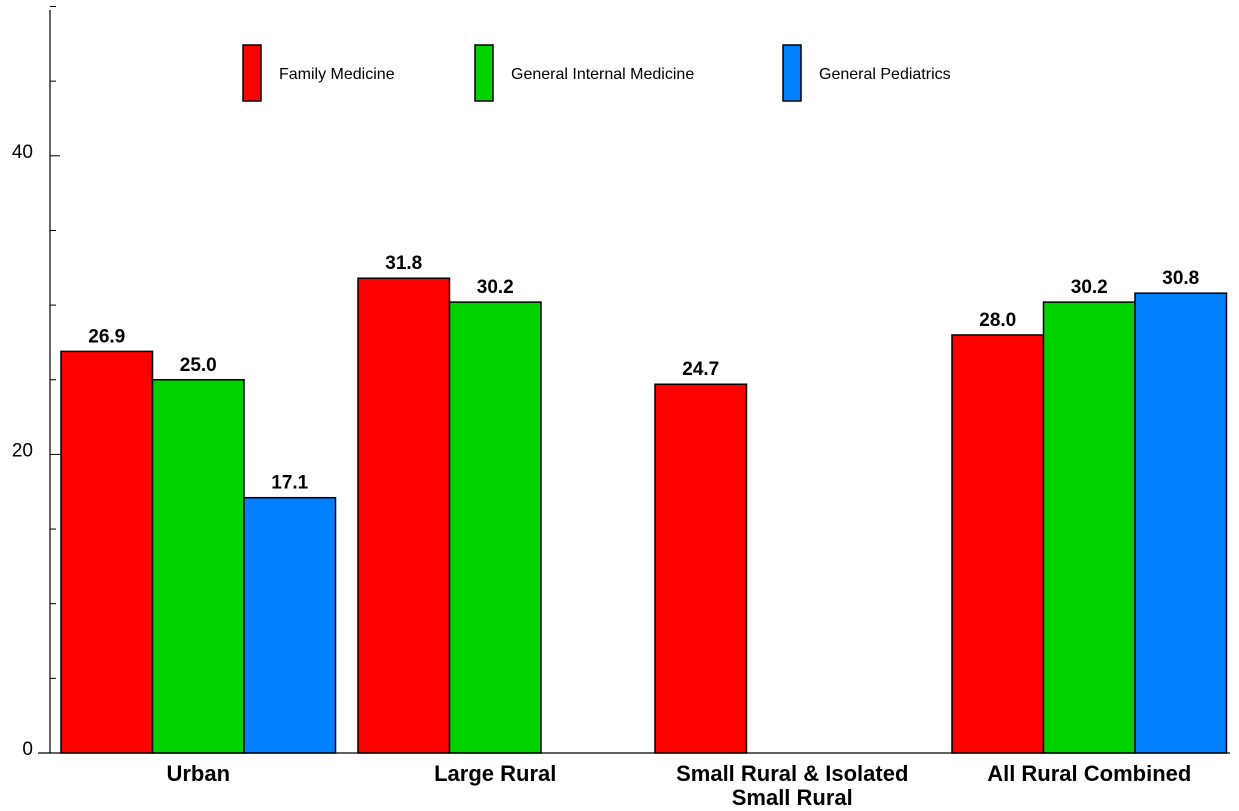 The image size is (1239, 811). Describe the element at coordinates (22, 450) in the screenshot. I see `y-tick-label: 20` at that location.